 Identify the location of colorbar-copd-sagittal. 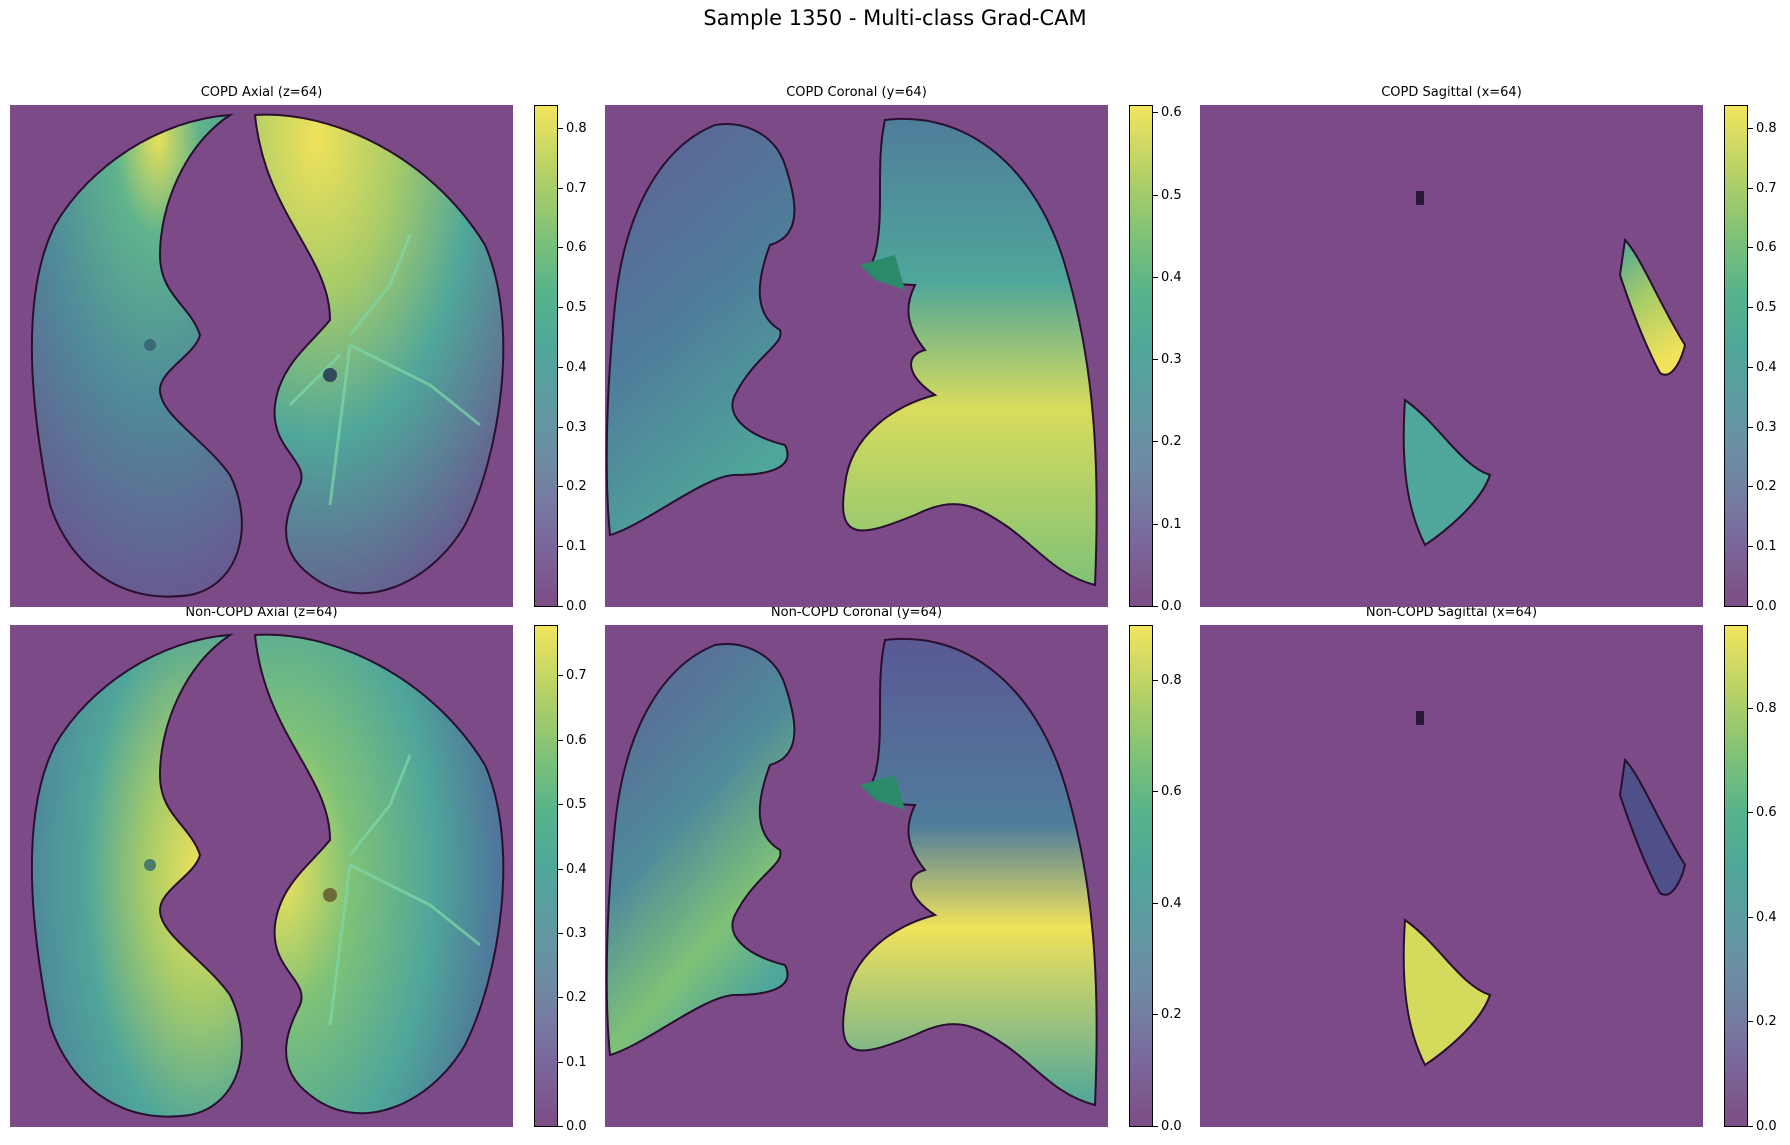
(1736, 356).